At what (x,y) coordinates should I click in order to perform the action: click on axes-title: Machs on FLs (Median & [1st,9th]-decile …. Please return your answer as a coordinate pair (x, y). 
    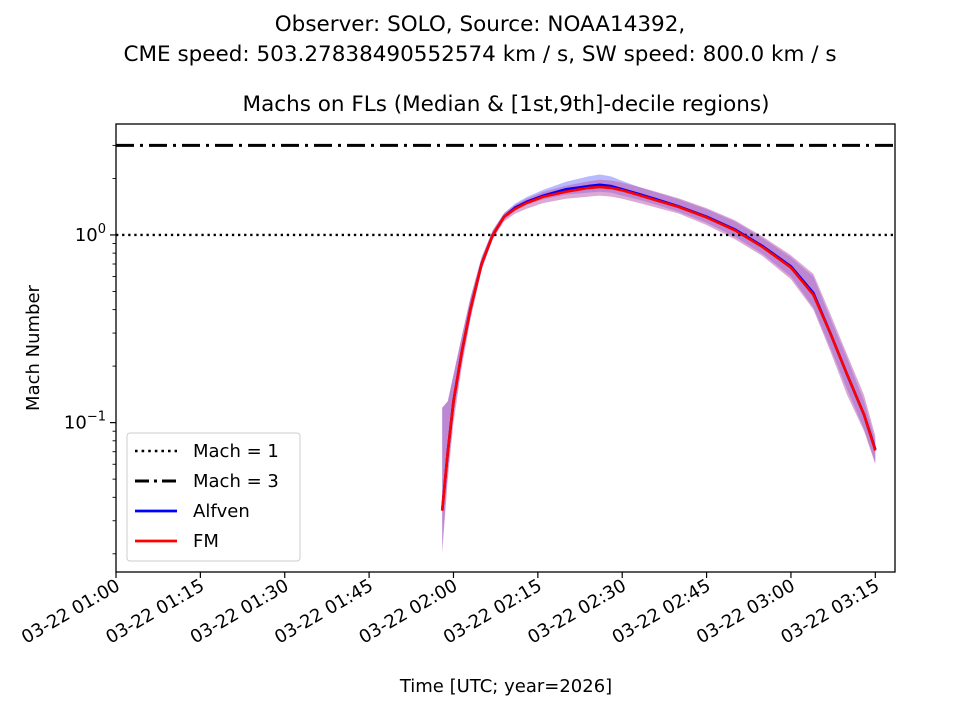
    Looking at the image, I should click on (506, 104).